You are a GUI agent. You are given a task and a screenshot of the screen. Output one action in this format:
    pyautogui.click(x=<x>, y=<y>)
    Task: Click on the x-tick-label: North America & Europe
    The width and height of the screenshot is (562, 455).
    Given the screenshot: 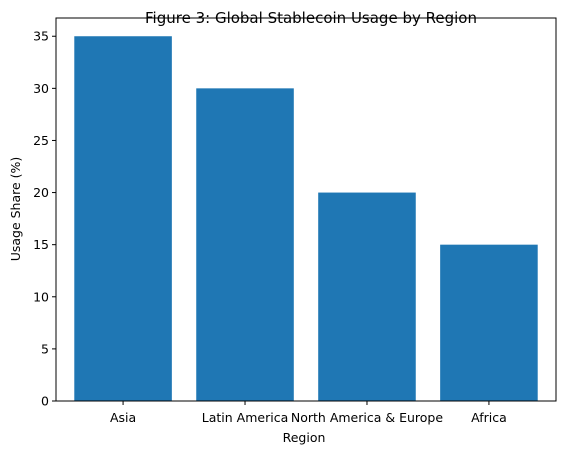 What is the action you would take?
    pyautogui.click(x=367, y=417)
    